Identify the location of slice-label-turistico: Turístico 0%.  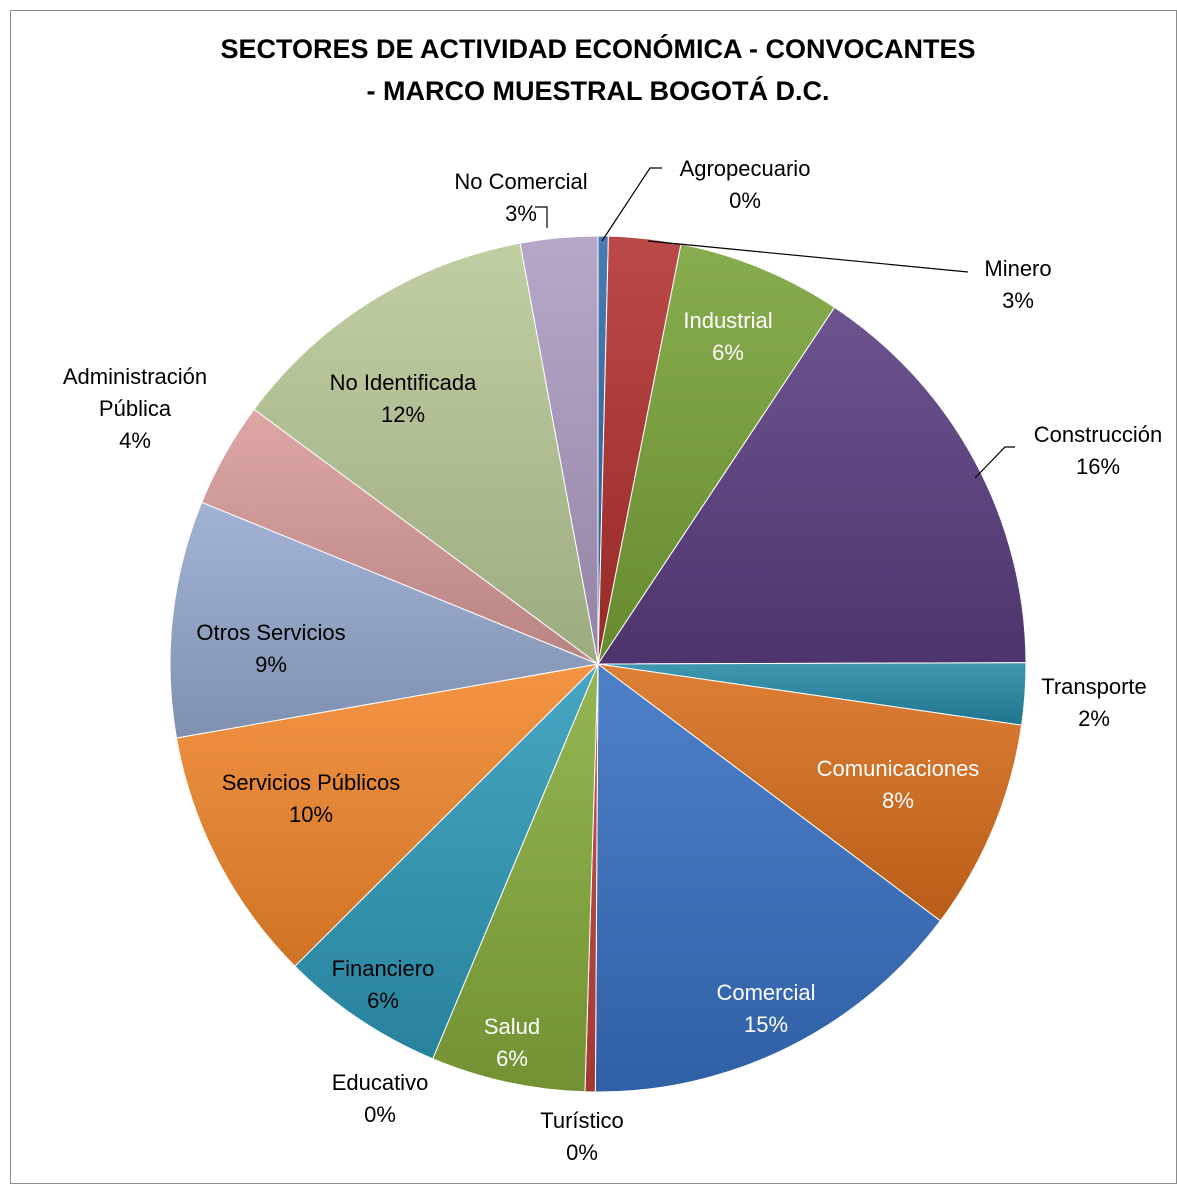
(582, 1136).